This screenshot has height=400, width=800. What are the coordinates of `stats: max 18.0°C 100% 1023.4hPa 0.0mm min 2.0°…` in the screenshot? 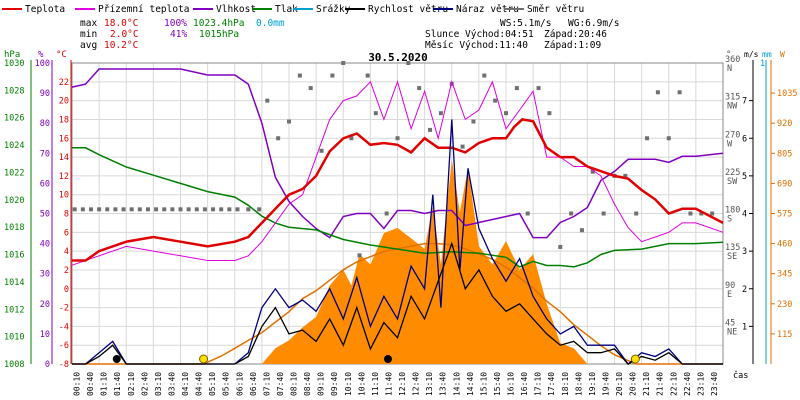 It's located at (182, 34).